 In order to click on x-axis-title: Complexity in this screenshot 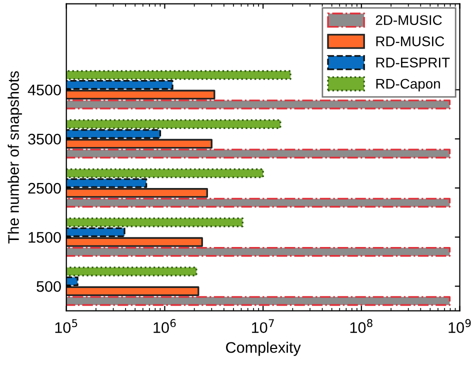, I will do `click(263, 349)`.